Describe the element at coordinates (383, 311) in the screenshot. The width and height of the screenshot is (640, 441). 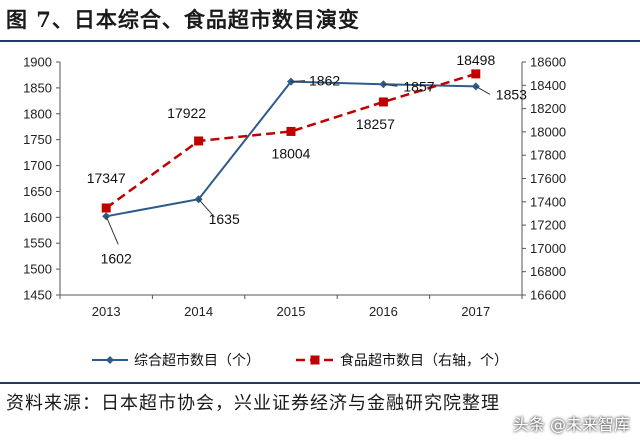
I see `x-tick-label: 2016` at that location.